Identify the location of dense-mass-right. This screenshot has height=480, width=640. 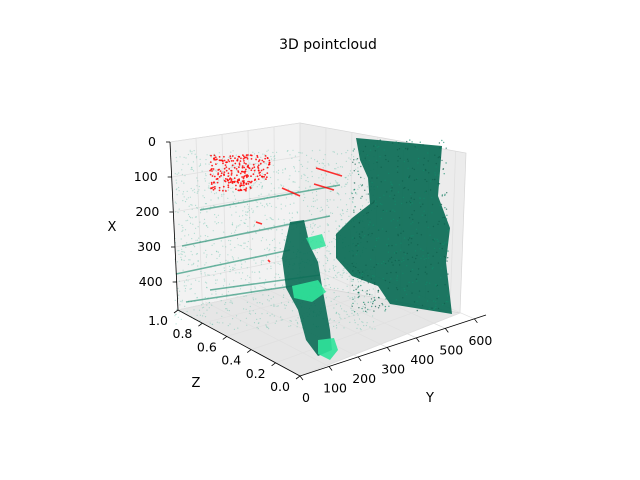
(394, 226).